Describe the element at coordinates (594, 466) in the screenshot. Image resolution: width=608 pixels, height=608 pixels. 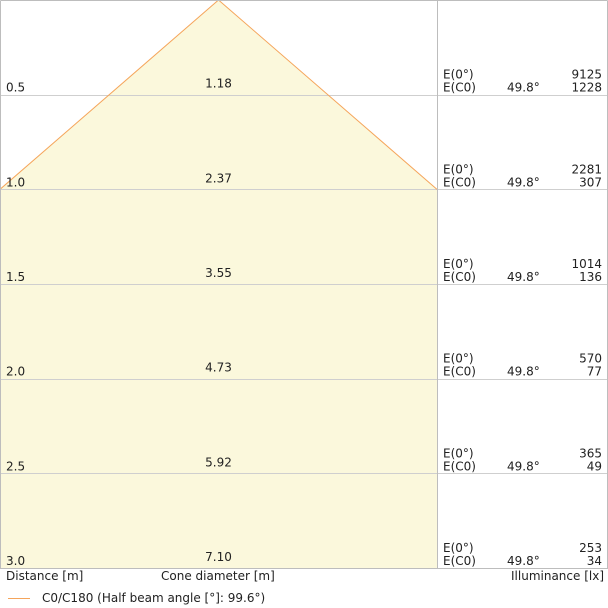
I see `ec0-illuminance-value: 49` at that location.